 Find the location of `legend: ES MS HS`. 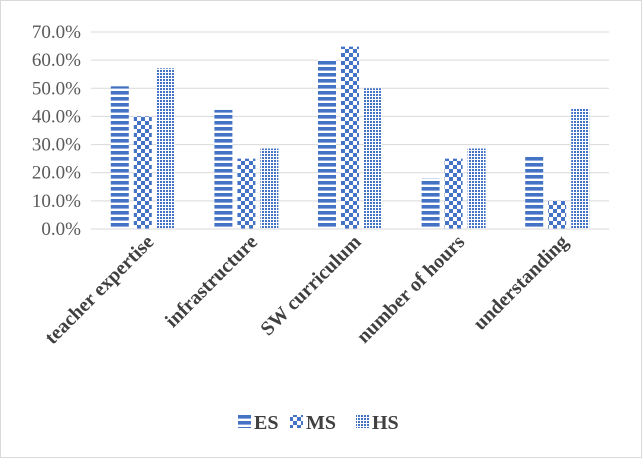

legend: ES MS HS is located at coordinates (318, 423).